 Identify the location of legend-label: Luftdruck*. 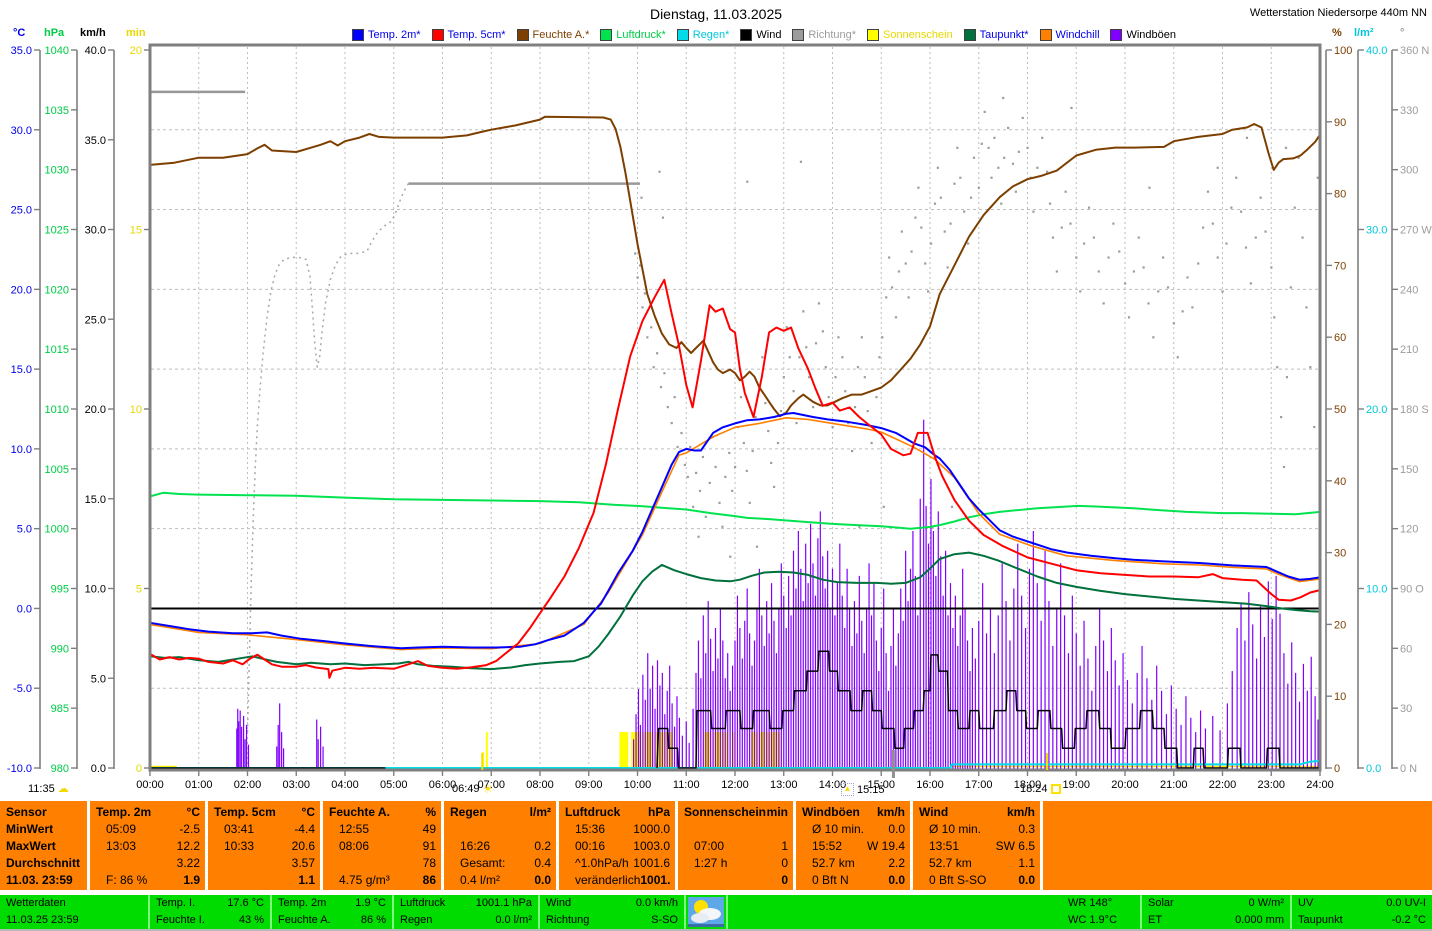
(641, 35).